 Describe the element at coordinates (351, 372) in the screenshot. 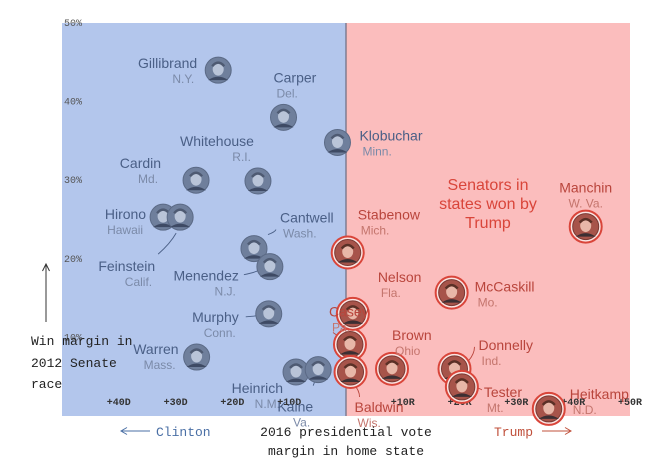

I see `point-baldwin` at that location.